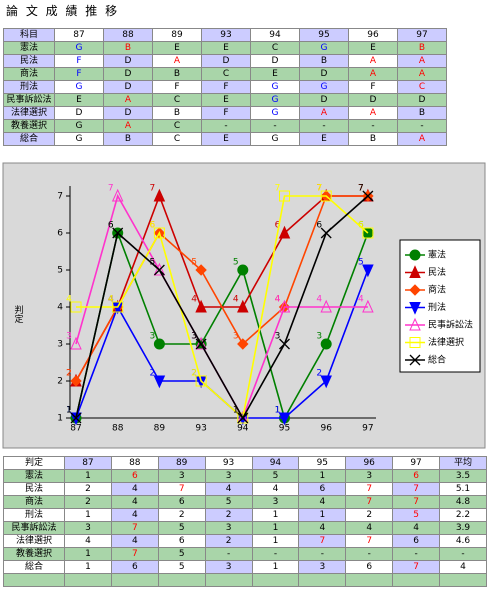  What do you see at coordinates (245, 515) in the screenshot?
I see `table-row: 刑法 1 4 2 2 1 1 2 5 2.2` at bounding box center [245, 515].